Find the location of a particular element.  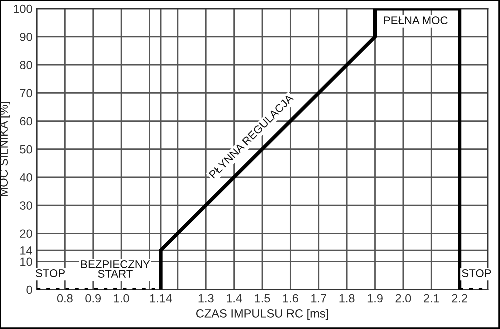

x-tick-label: 0.9 is located at coordinates (94, 298).